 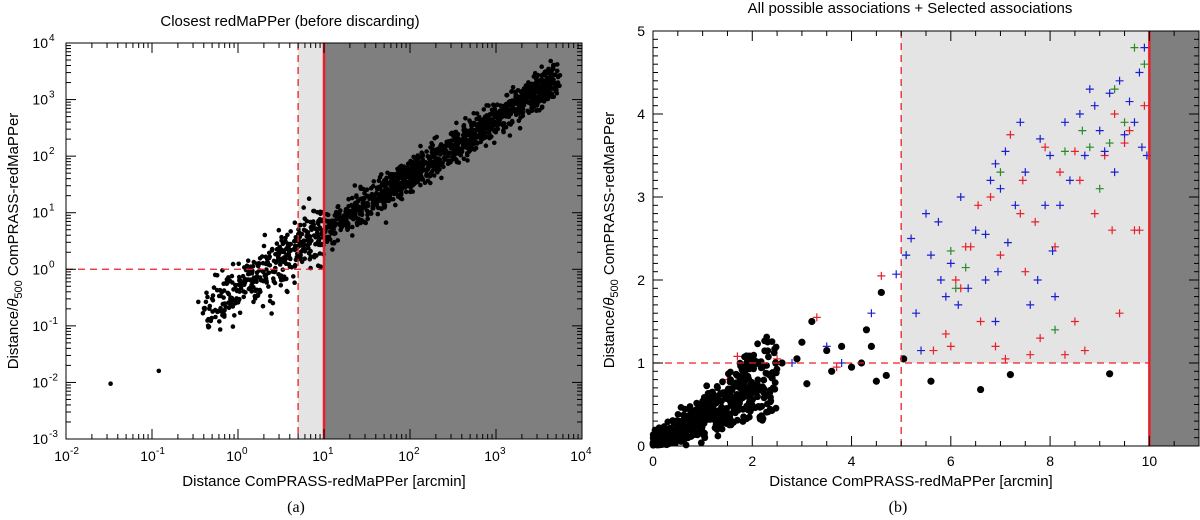 What do you see at coordinates (15, 241) in the screenshot?
I see `panel-a-ylabel: Distance/θ500 ComPRASS-redMaPPer` at bounding box center [15, 241].